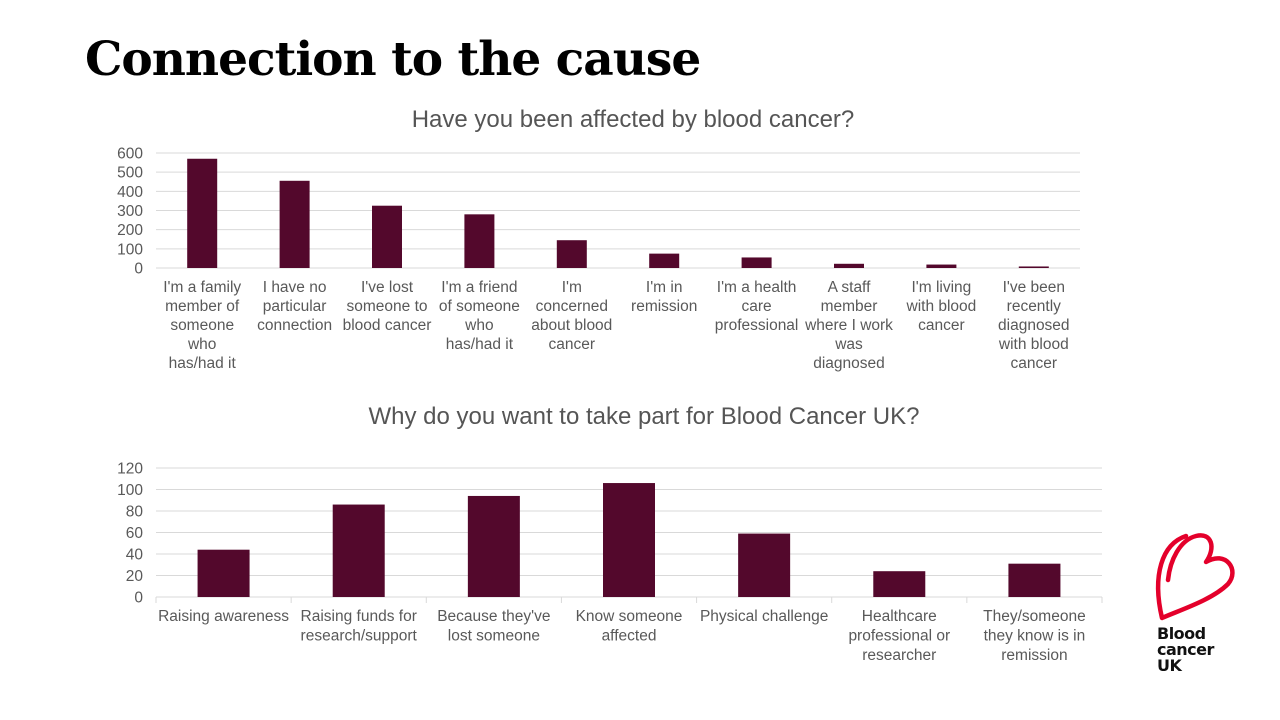 The height and width of the screenshot is (720, 1280). I want to click on chart1-category-label: about blood, so click(571, 325).